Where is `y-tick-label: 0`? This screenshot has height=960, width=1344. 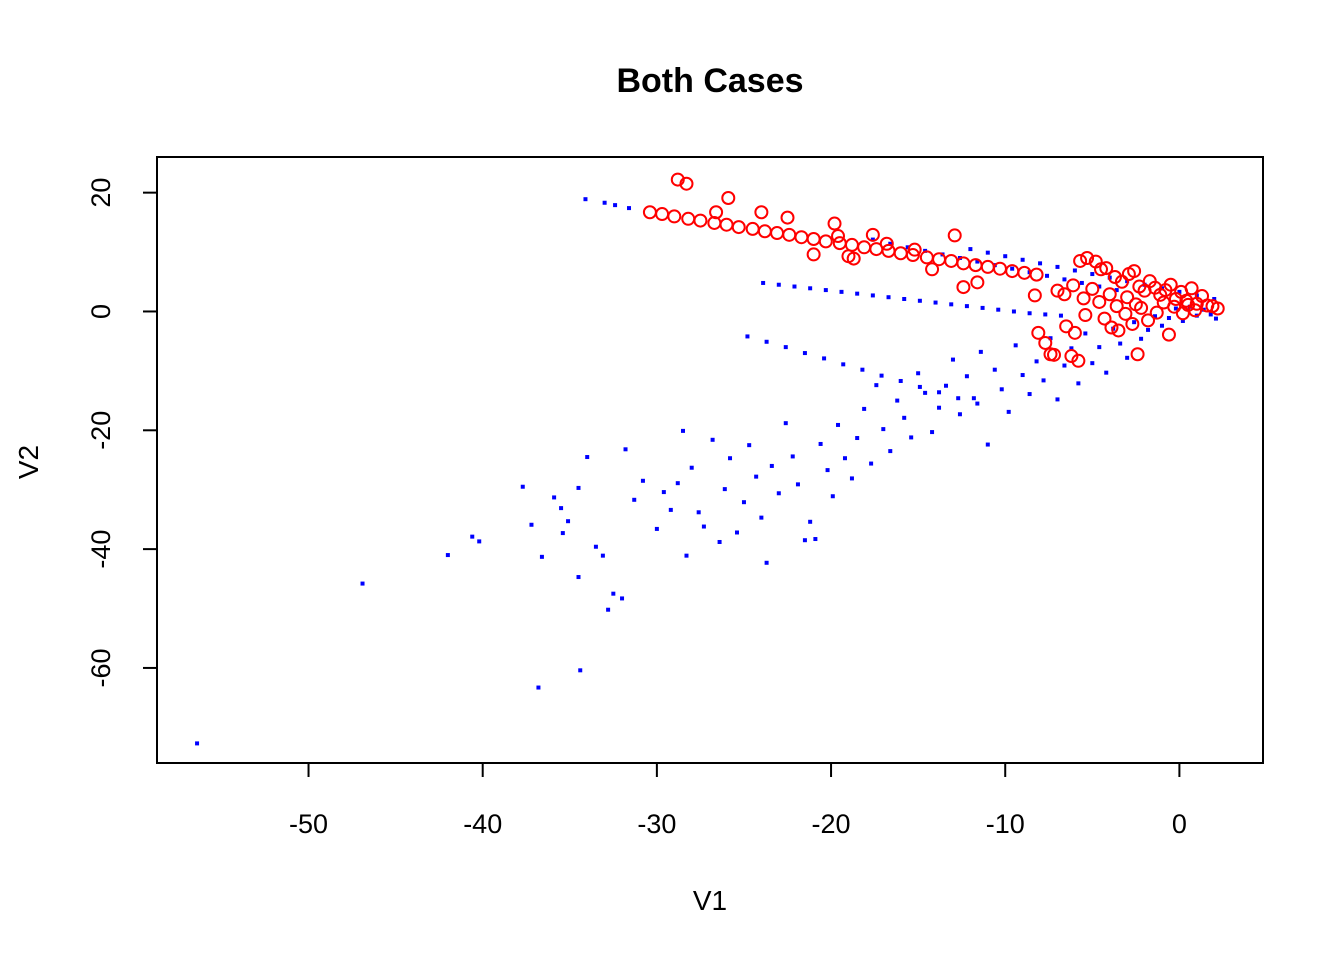
y-tick-label: 0 is located at coordinates (101, 311).